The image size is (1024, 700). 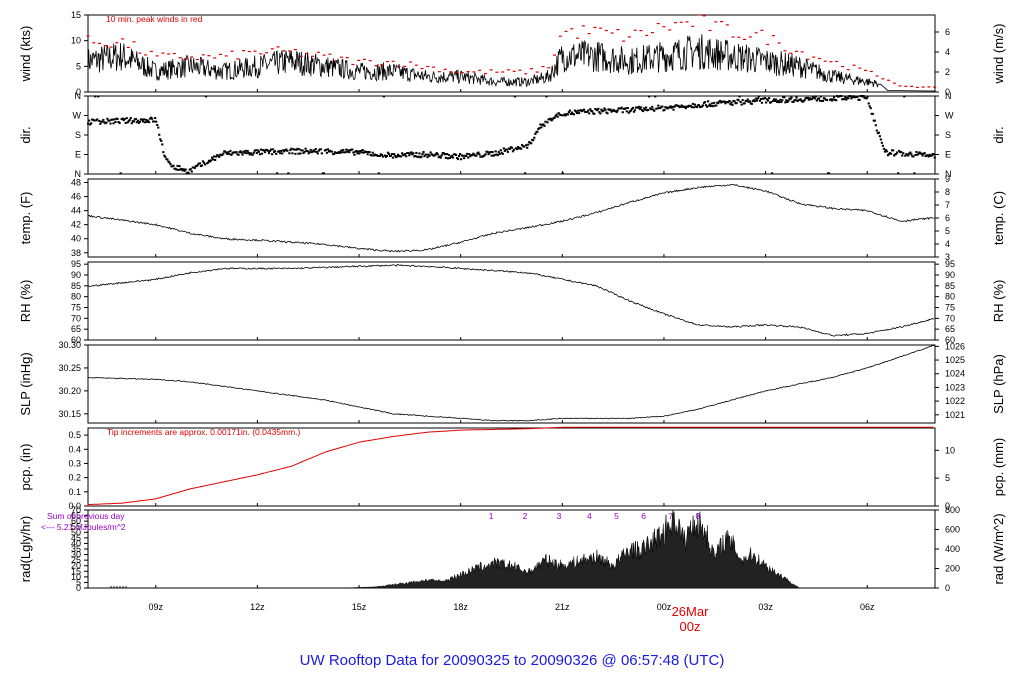 I want to click on date-marker-hour: 00z, so click(x=690, y=626).